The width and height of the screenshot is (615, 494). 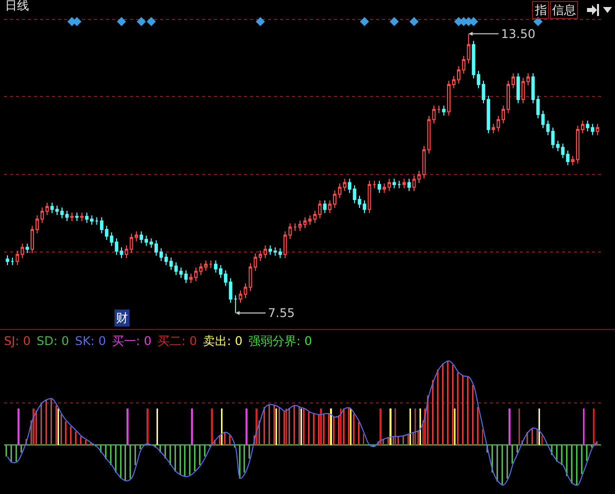 I want to click on text: 卖出: 0, so click(x=222, y=341).